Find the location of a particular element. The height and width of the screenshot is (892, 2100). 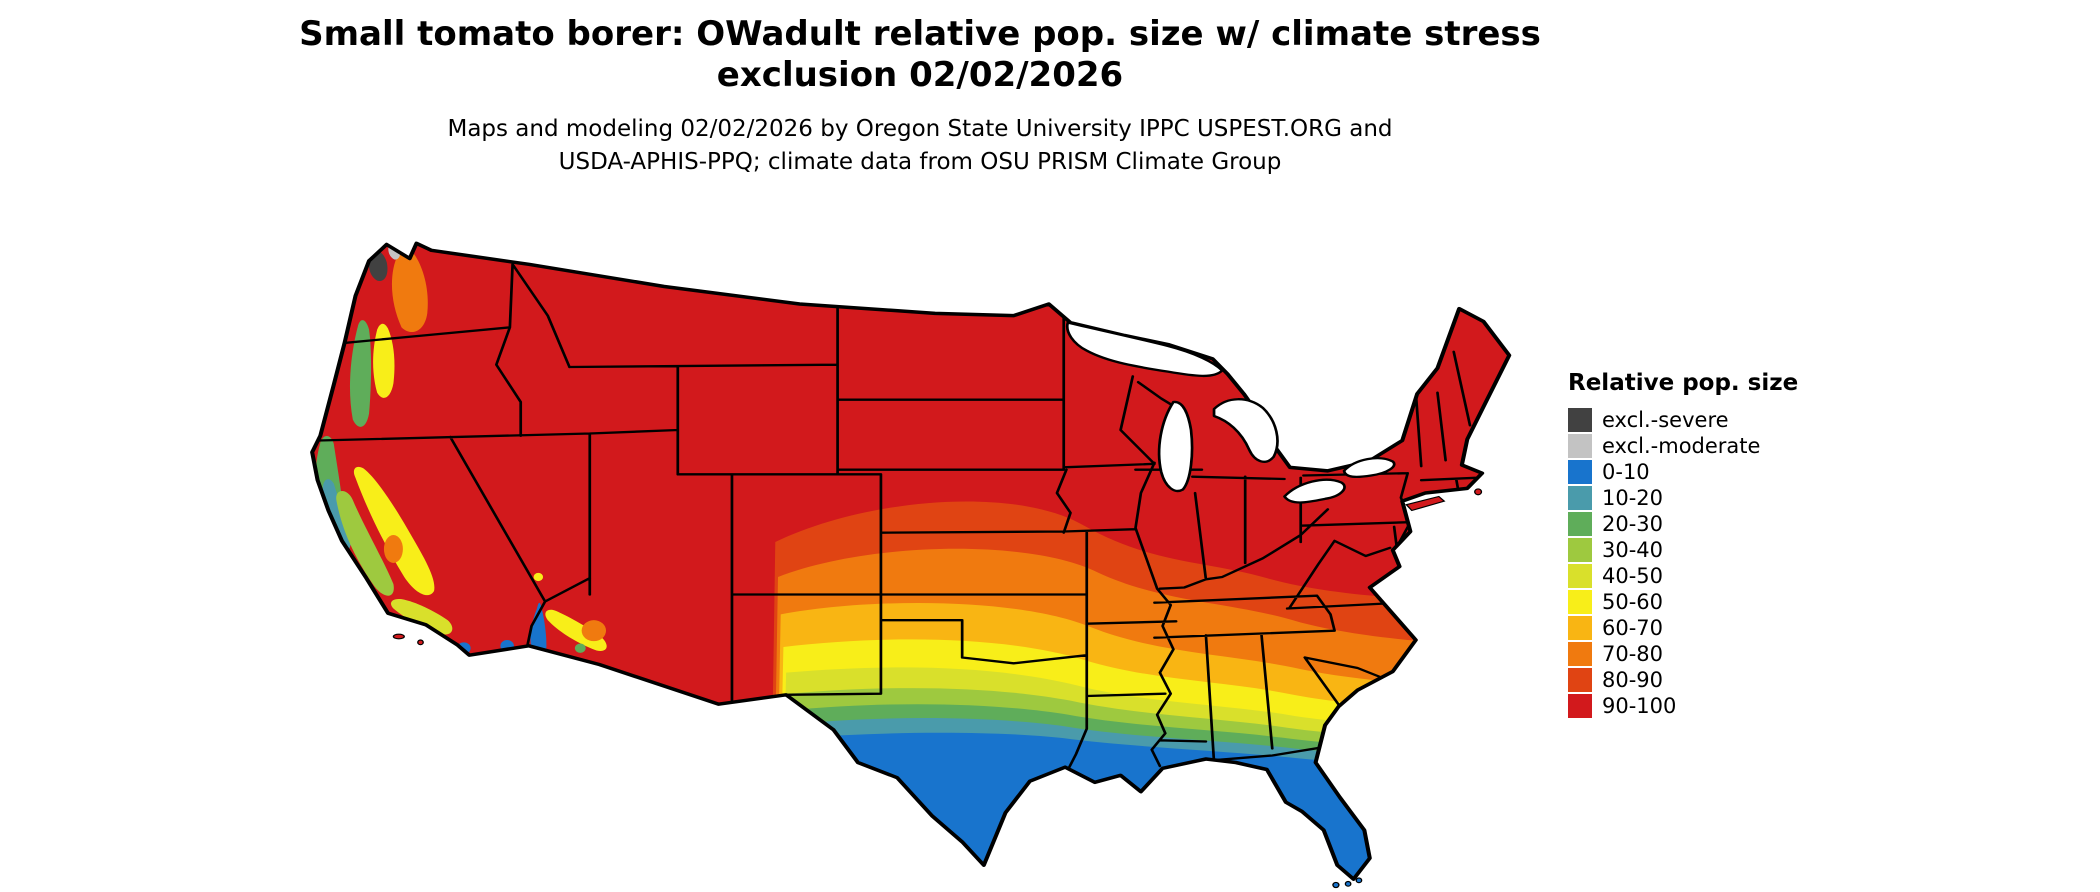

legend-item: 50-60 is located at coordinates (1683, 602).